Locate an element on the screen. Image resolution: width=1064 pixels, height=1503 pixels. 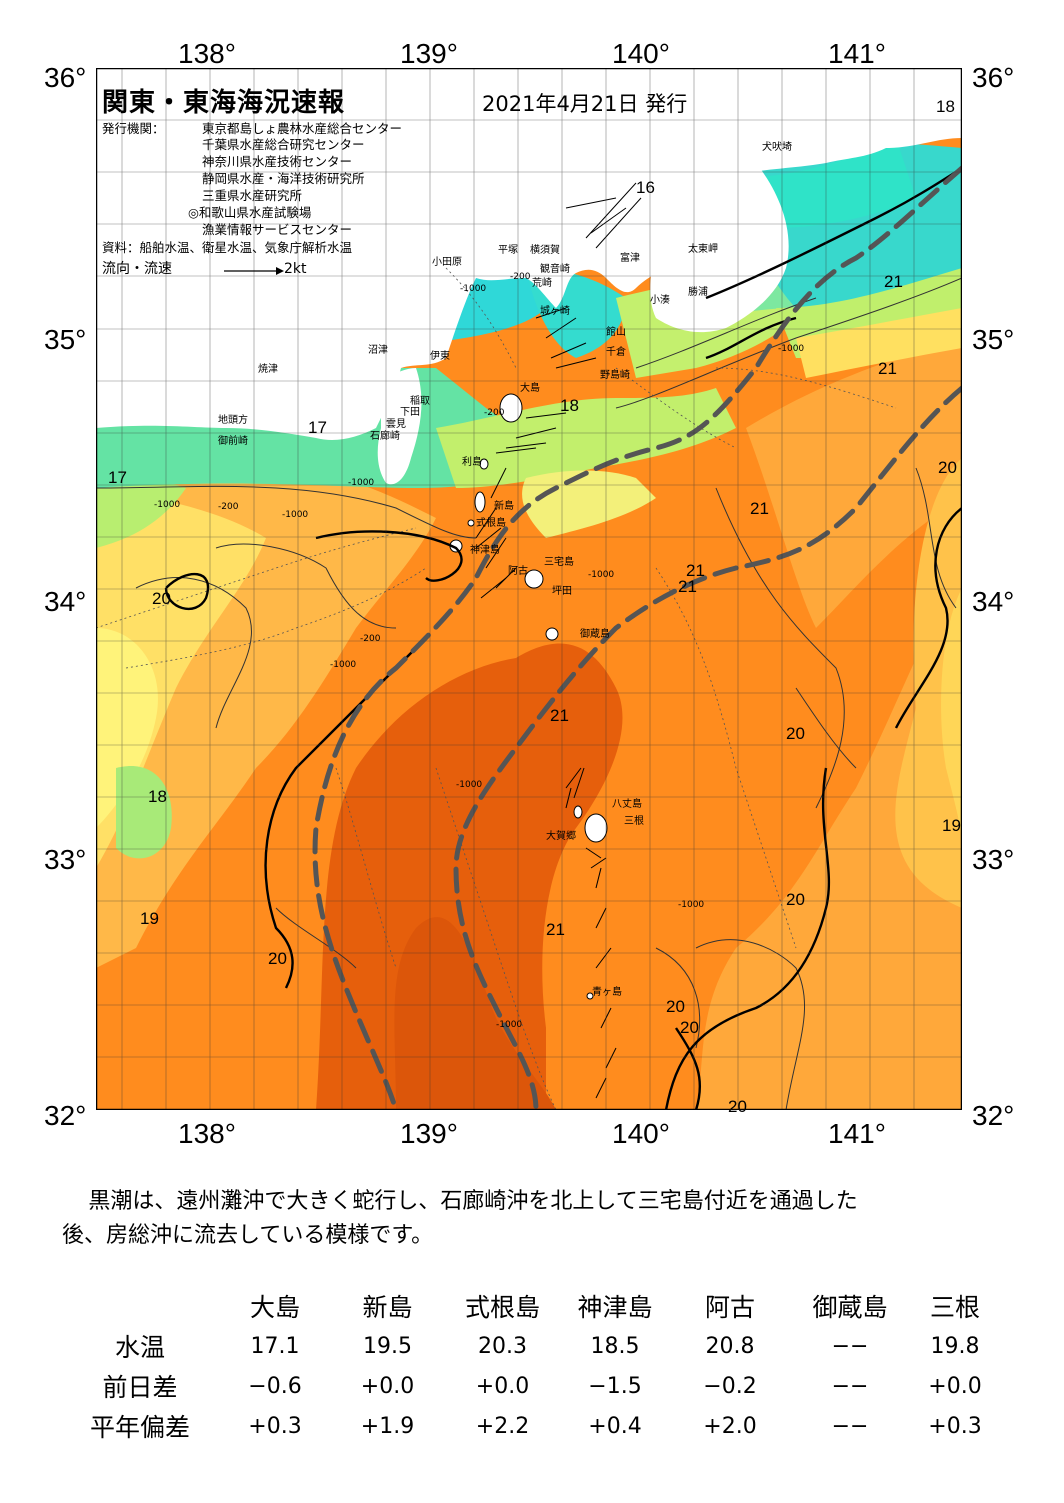
col-kozushima: 神津島 is located at coordinates (615, 1307).